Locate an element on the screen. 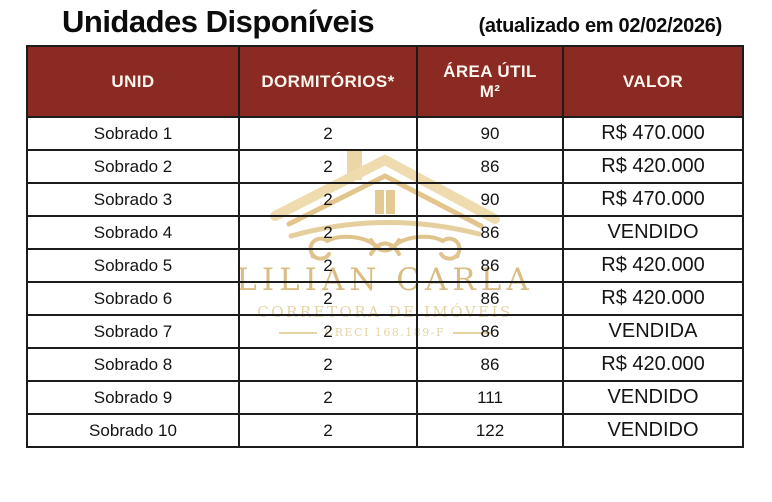 The height and width of the screenshot is (502, 772). cell-unid: Sobrado 3 is located at coordinates (133, 199).